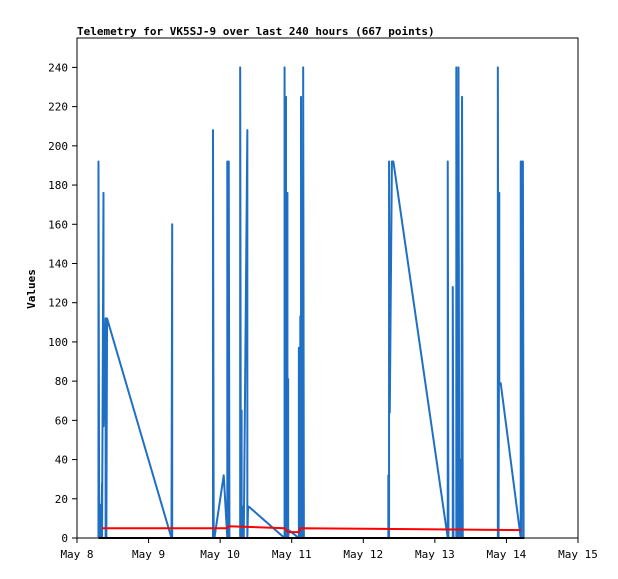  Describe the element at coordinates (61, 420) in the screenshot. I see `y-tick-label: 60` at that location.